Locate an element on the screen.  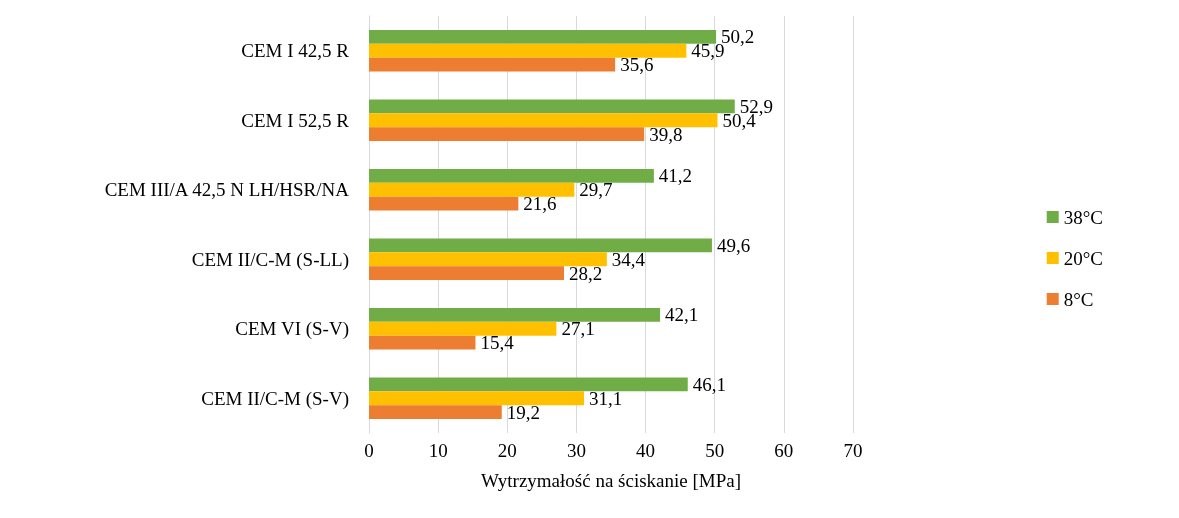
y-tick-label: CEM I 52,5 R is located at coordinates (295, 120).